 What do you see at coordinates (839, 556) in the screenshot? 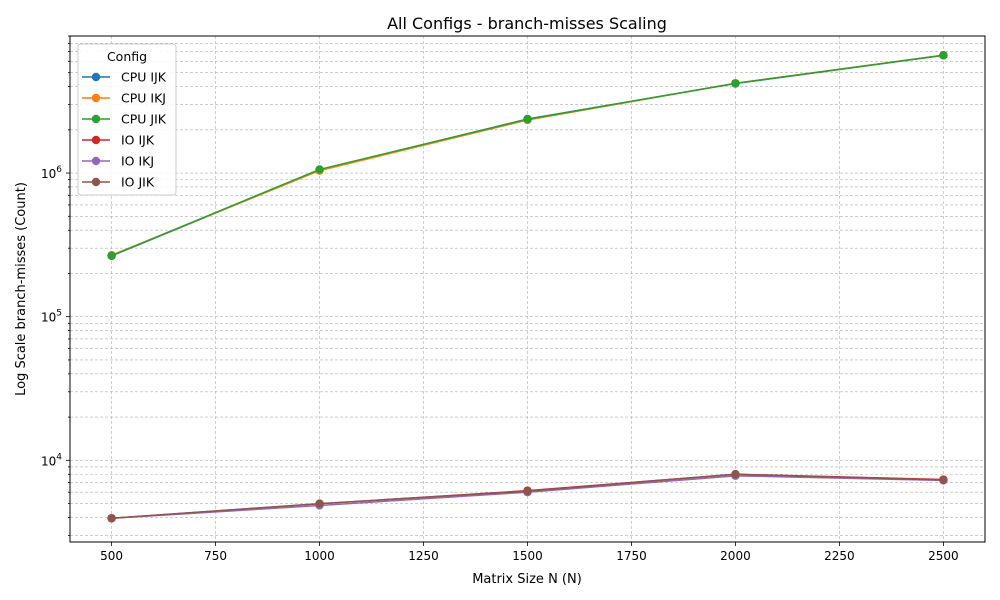
I see `x-tick-label: 2250` at bounding box center [839, 556].